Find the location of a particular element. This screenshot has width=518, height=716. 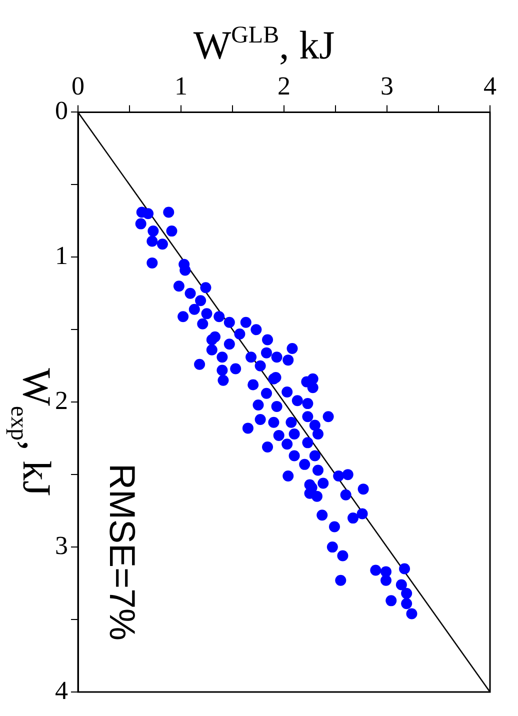

x-tick-label: 1 is located at coordinates (181, 85).